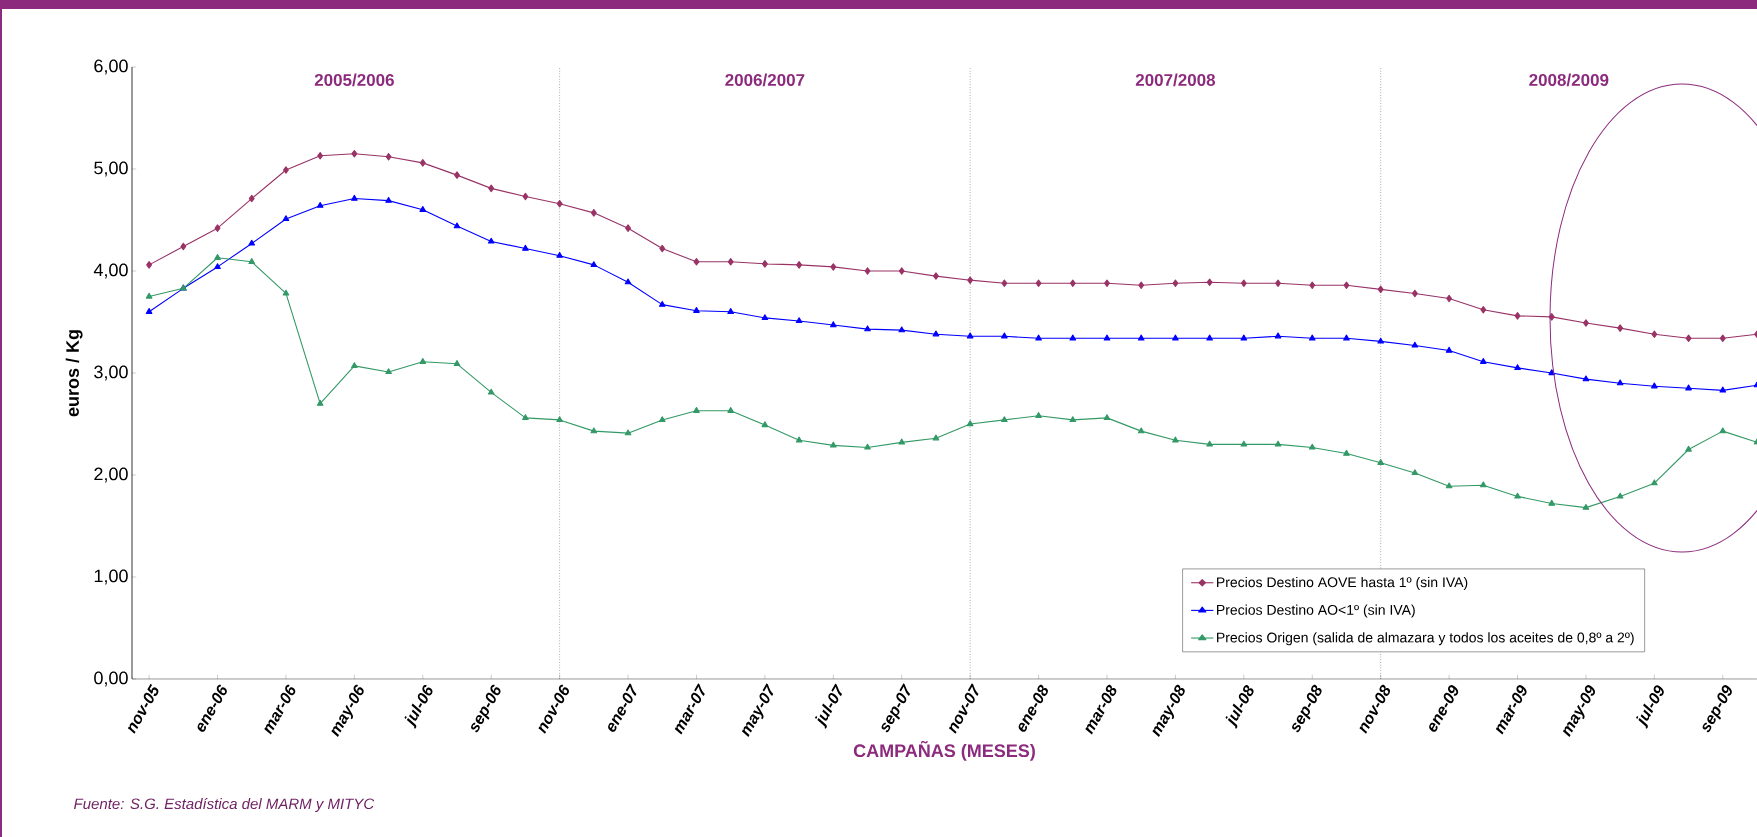  Describe the element at coordinates (111, 169) in the screenshot. I see `y-tick-label: 5,00` at that location.